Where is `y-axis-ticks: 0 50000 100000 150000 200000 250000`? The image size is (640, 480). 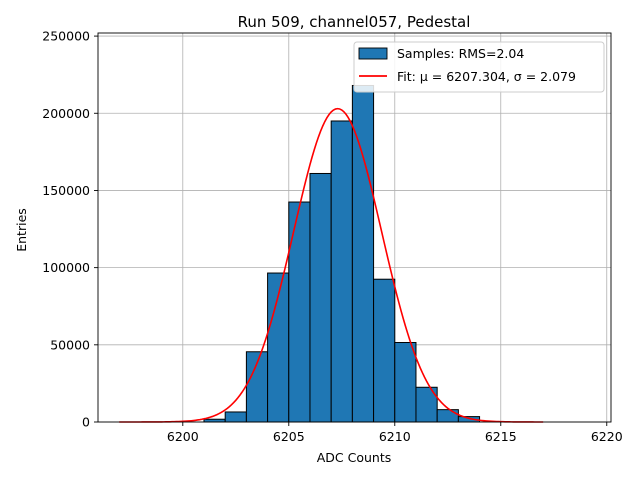 y-axis-ticks: 0 50000 100000 150000 200000 250000 is located at coordinates (70, 229).